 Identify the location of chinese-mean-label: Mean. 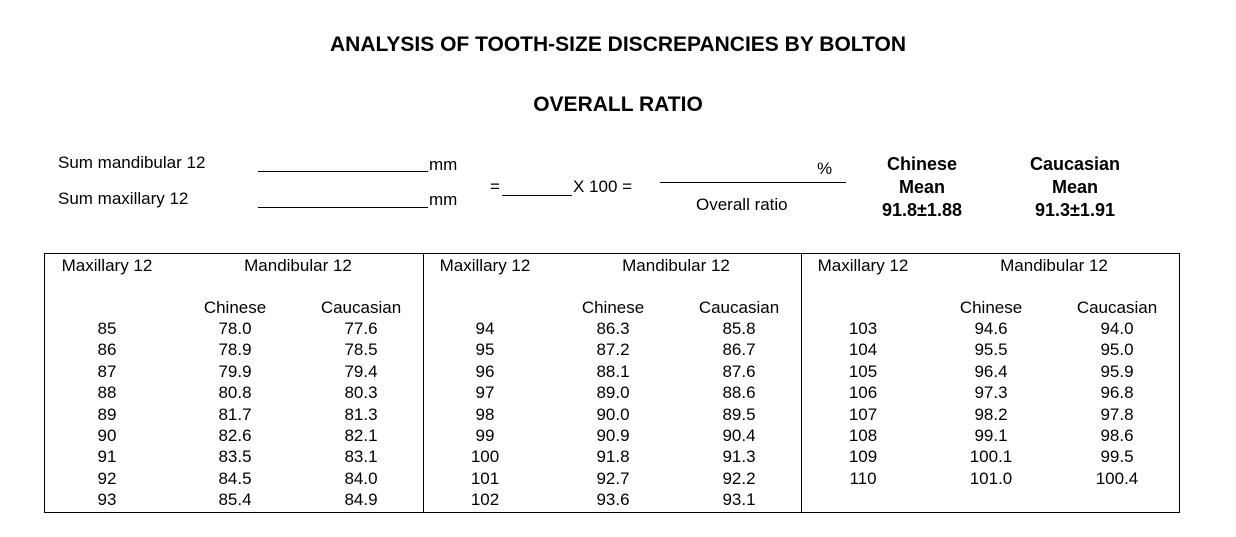
(921, 187).